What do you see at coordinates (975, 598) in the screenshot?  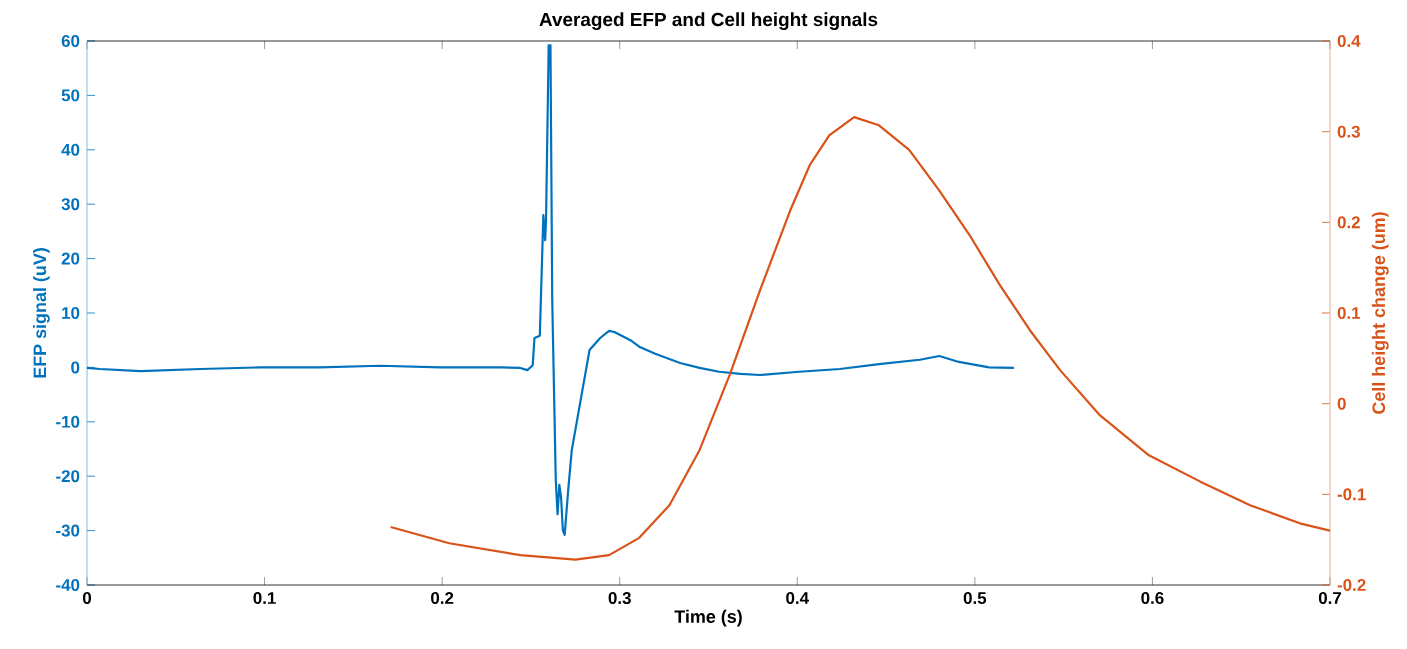 I see `x-tick-label: 0.5` at bounding box center [975, 598].